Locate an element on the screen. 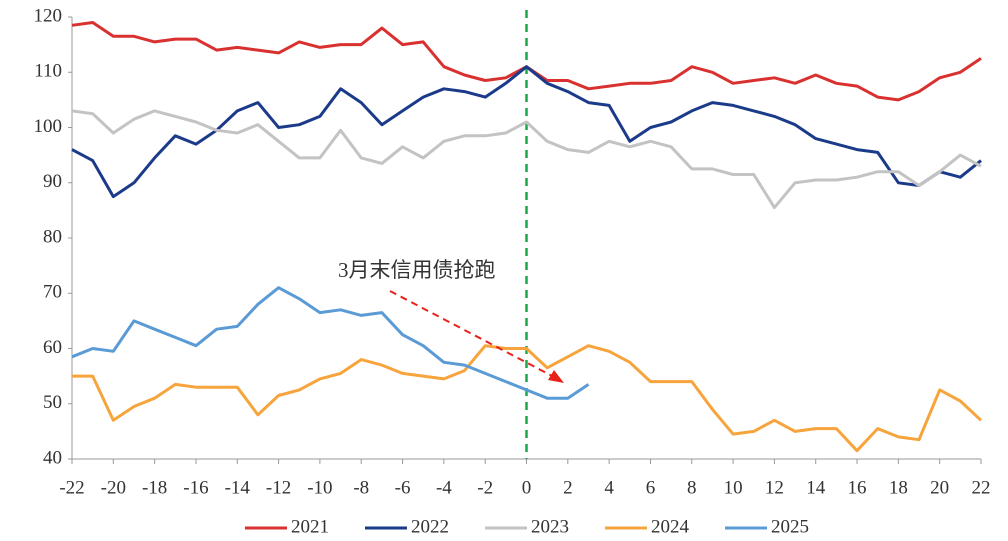  x-tick-label: -14 is located at coordinates (238, 487).